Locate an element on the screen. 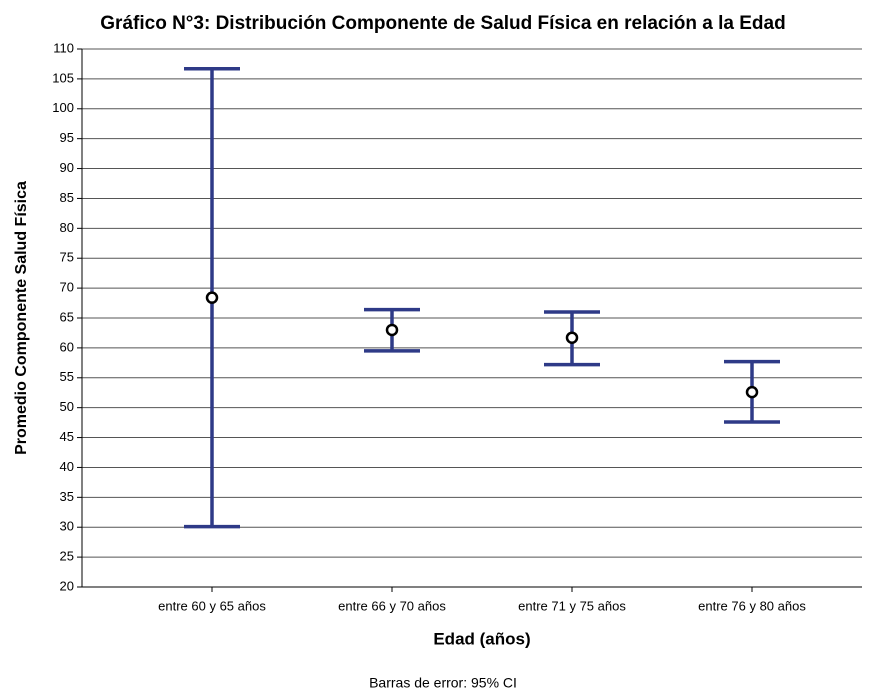 Image resolution: width=874 pixels, height=694 pixels. y-tick-label: 100 is located at coordinates (63, 107).